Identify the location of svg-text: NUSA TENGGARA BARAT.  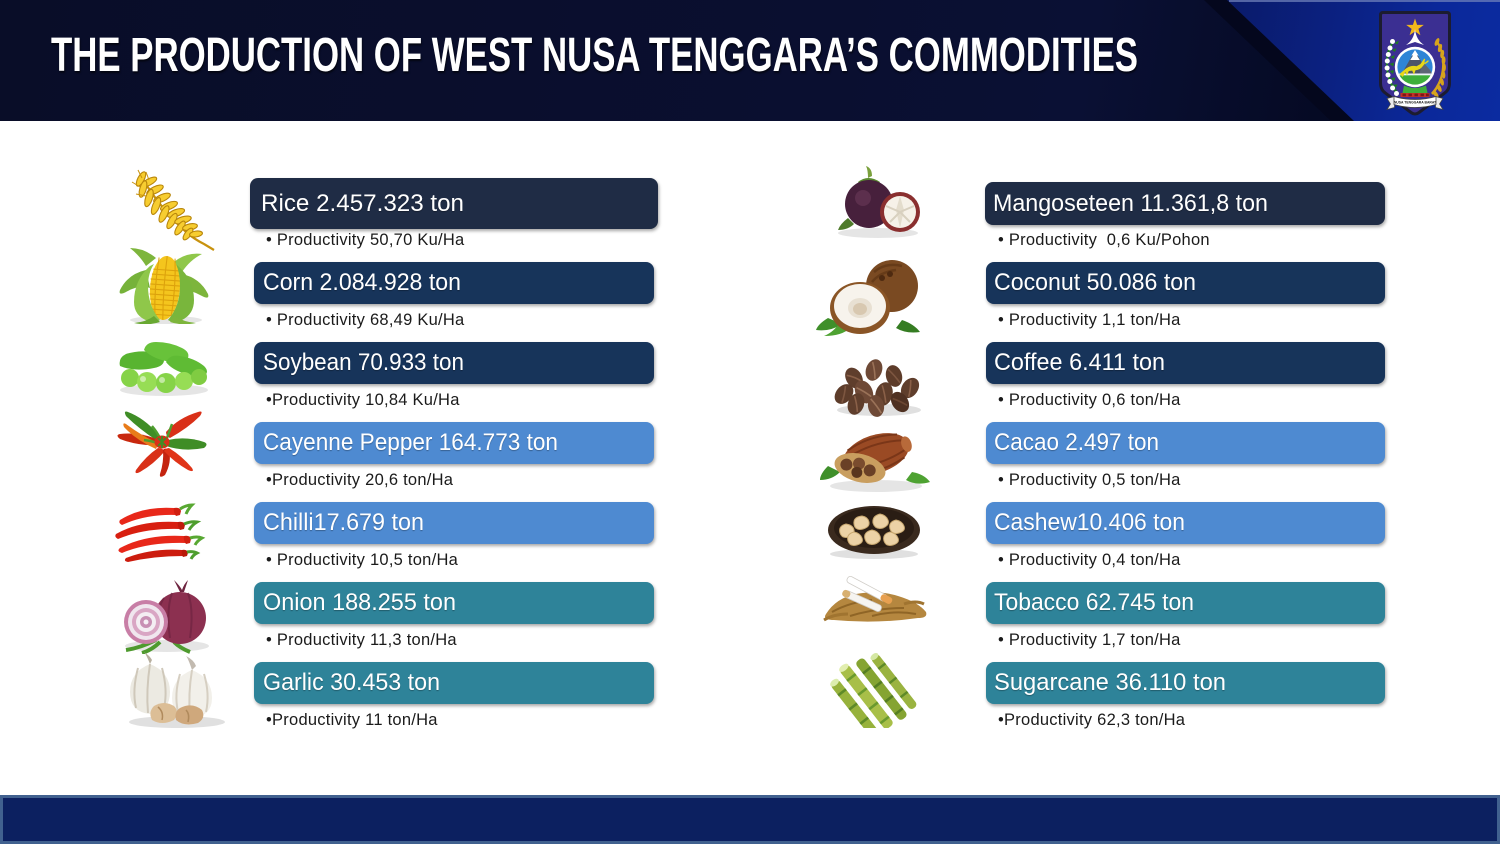
(1415, 103).